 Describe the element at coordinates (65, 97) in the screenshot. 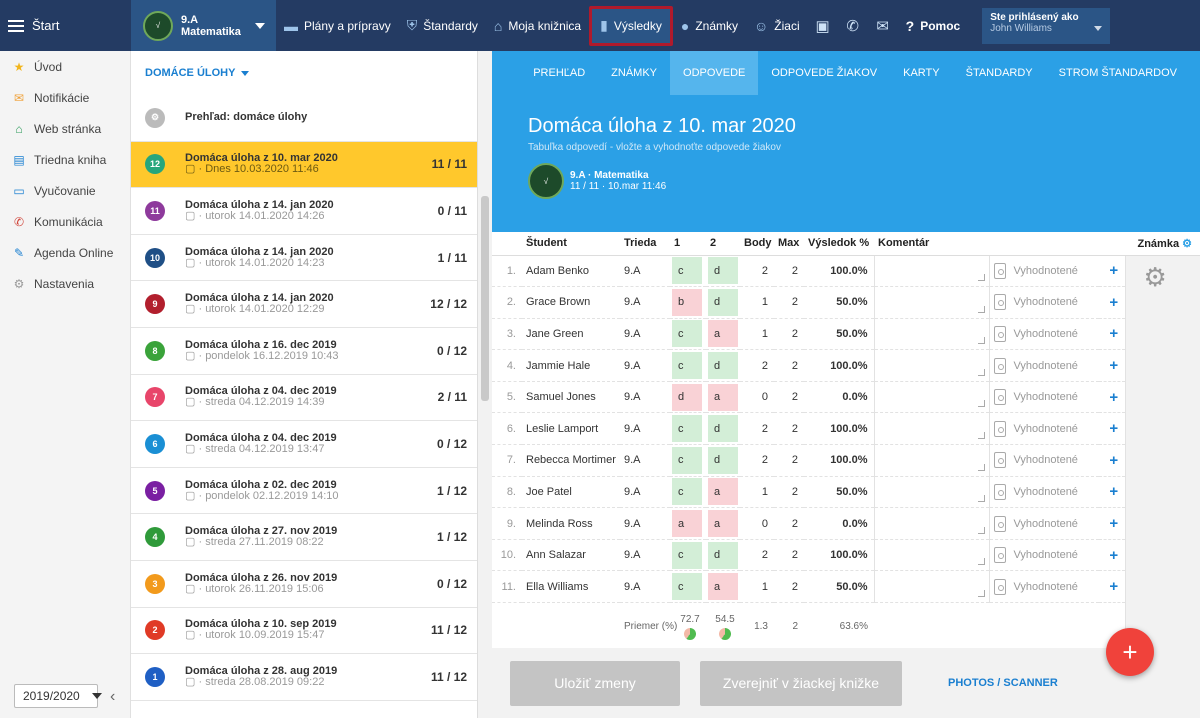

I see `sidebar-item-1: ✉ Notifikácie` at that location.